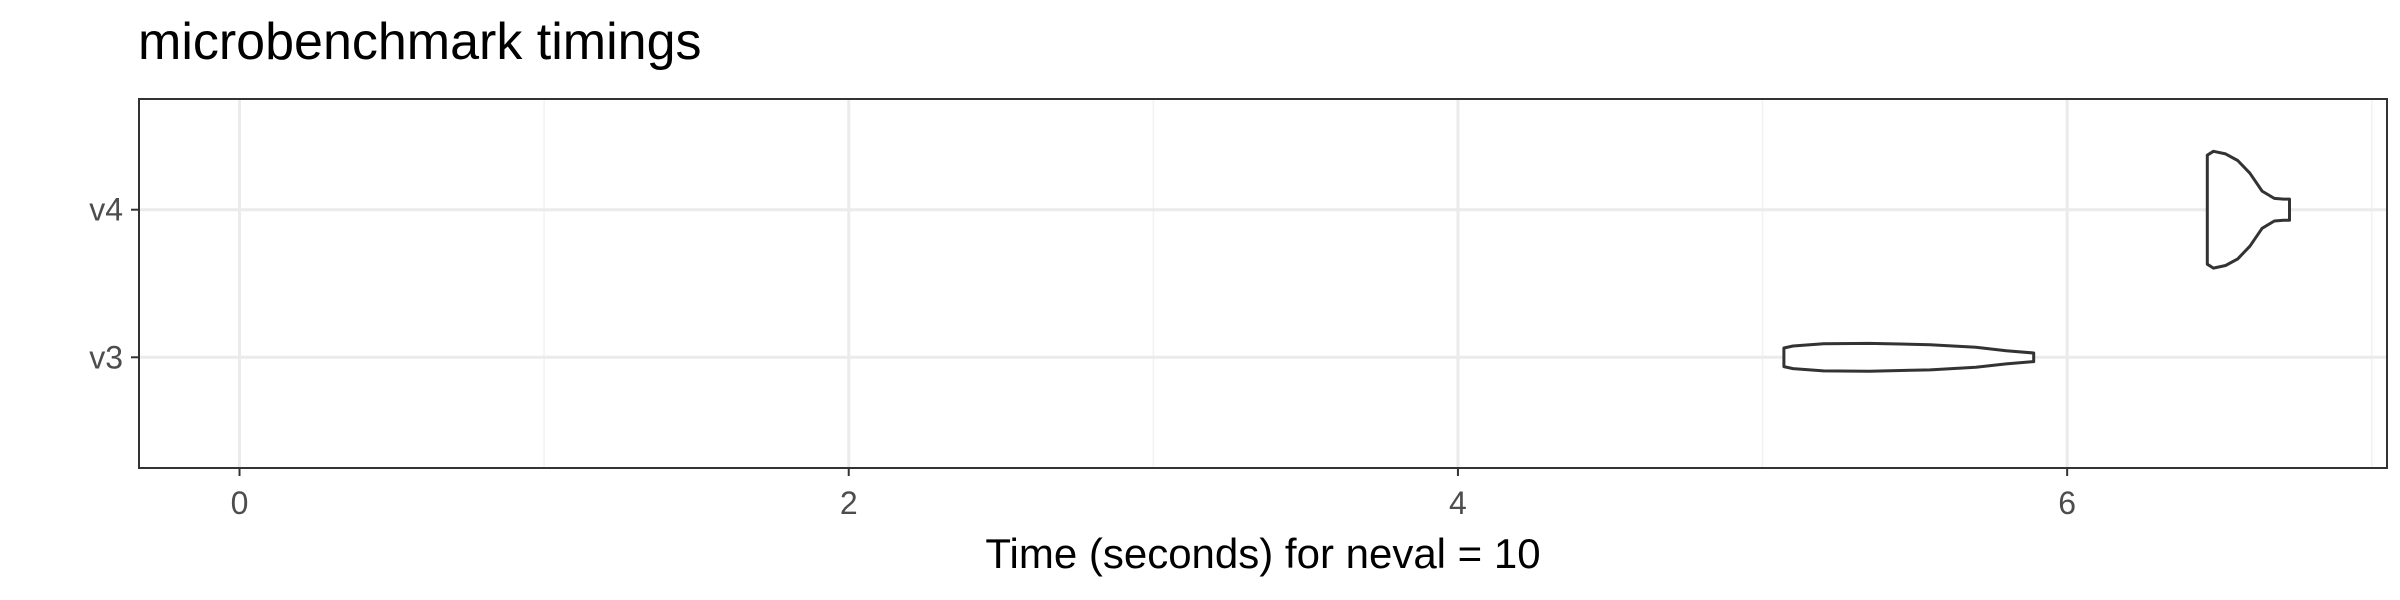 The height and width of the screenshot is (600, 2400). What do you see at coordinates (240, 503) in the screenshot?
I see `x-tick-label: 0` at bounding box center [240, 503].